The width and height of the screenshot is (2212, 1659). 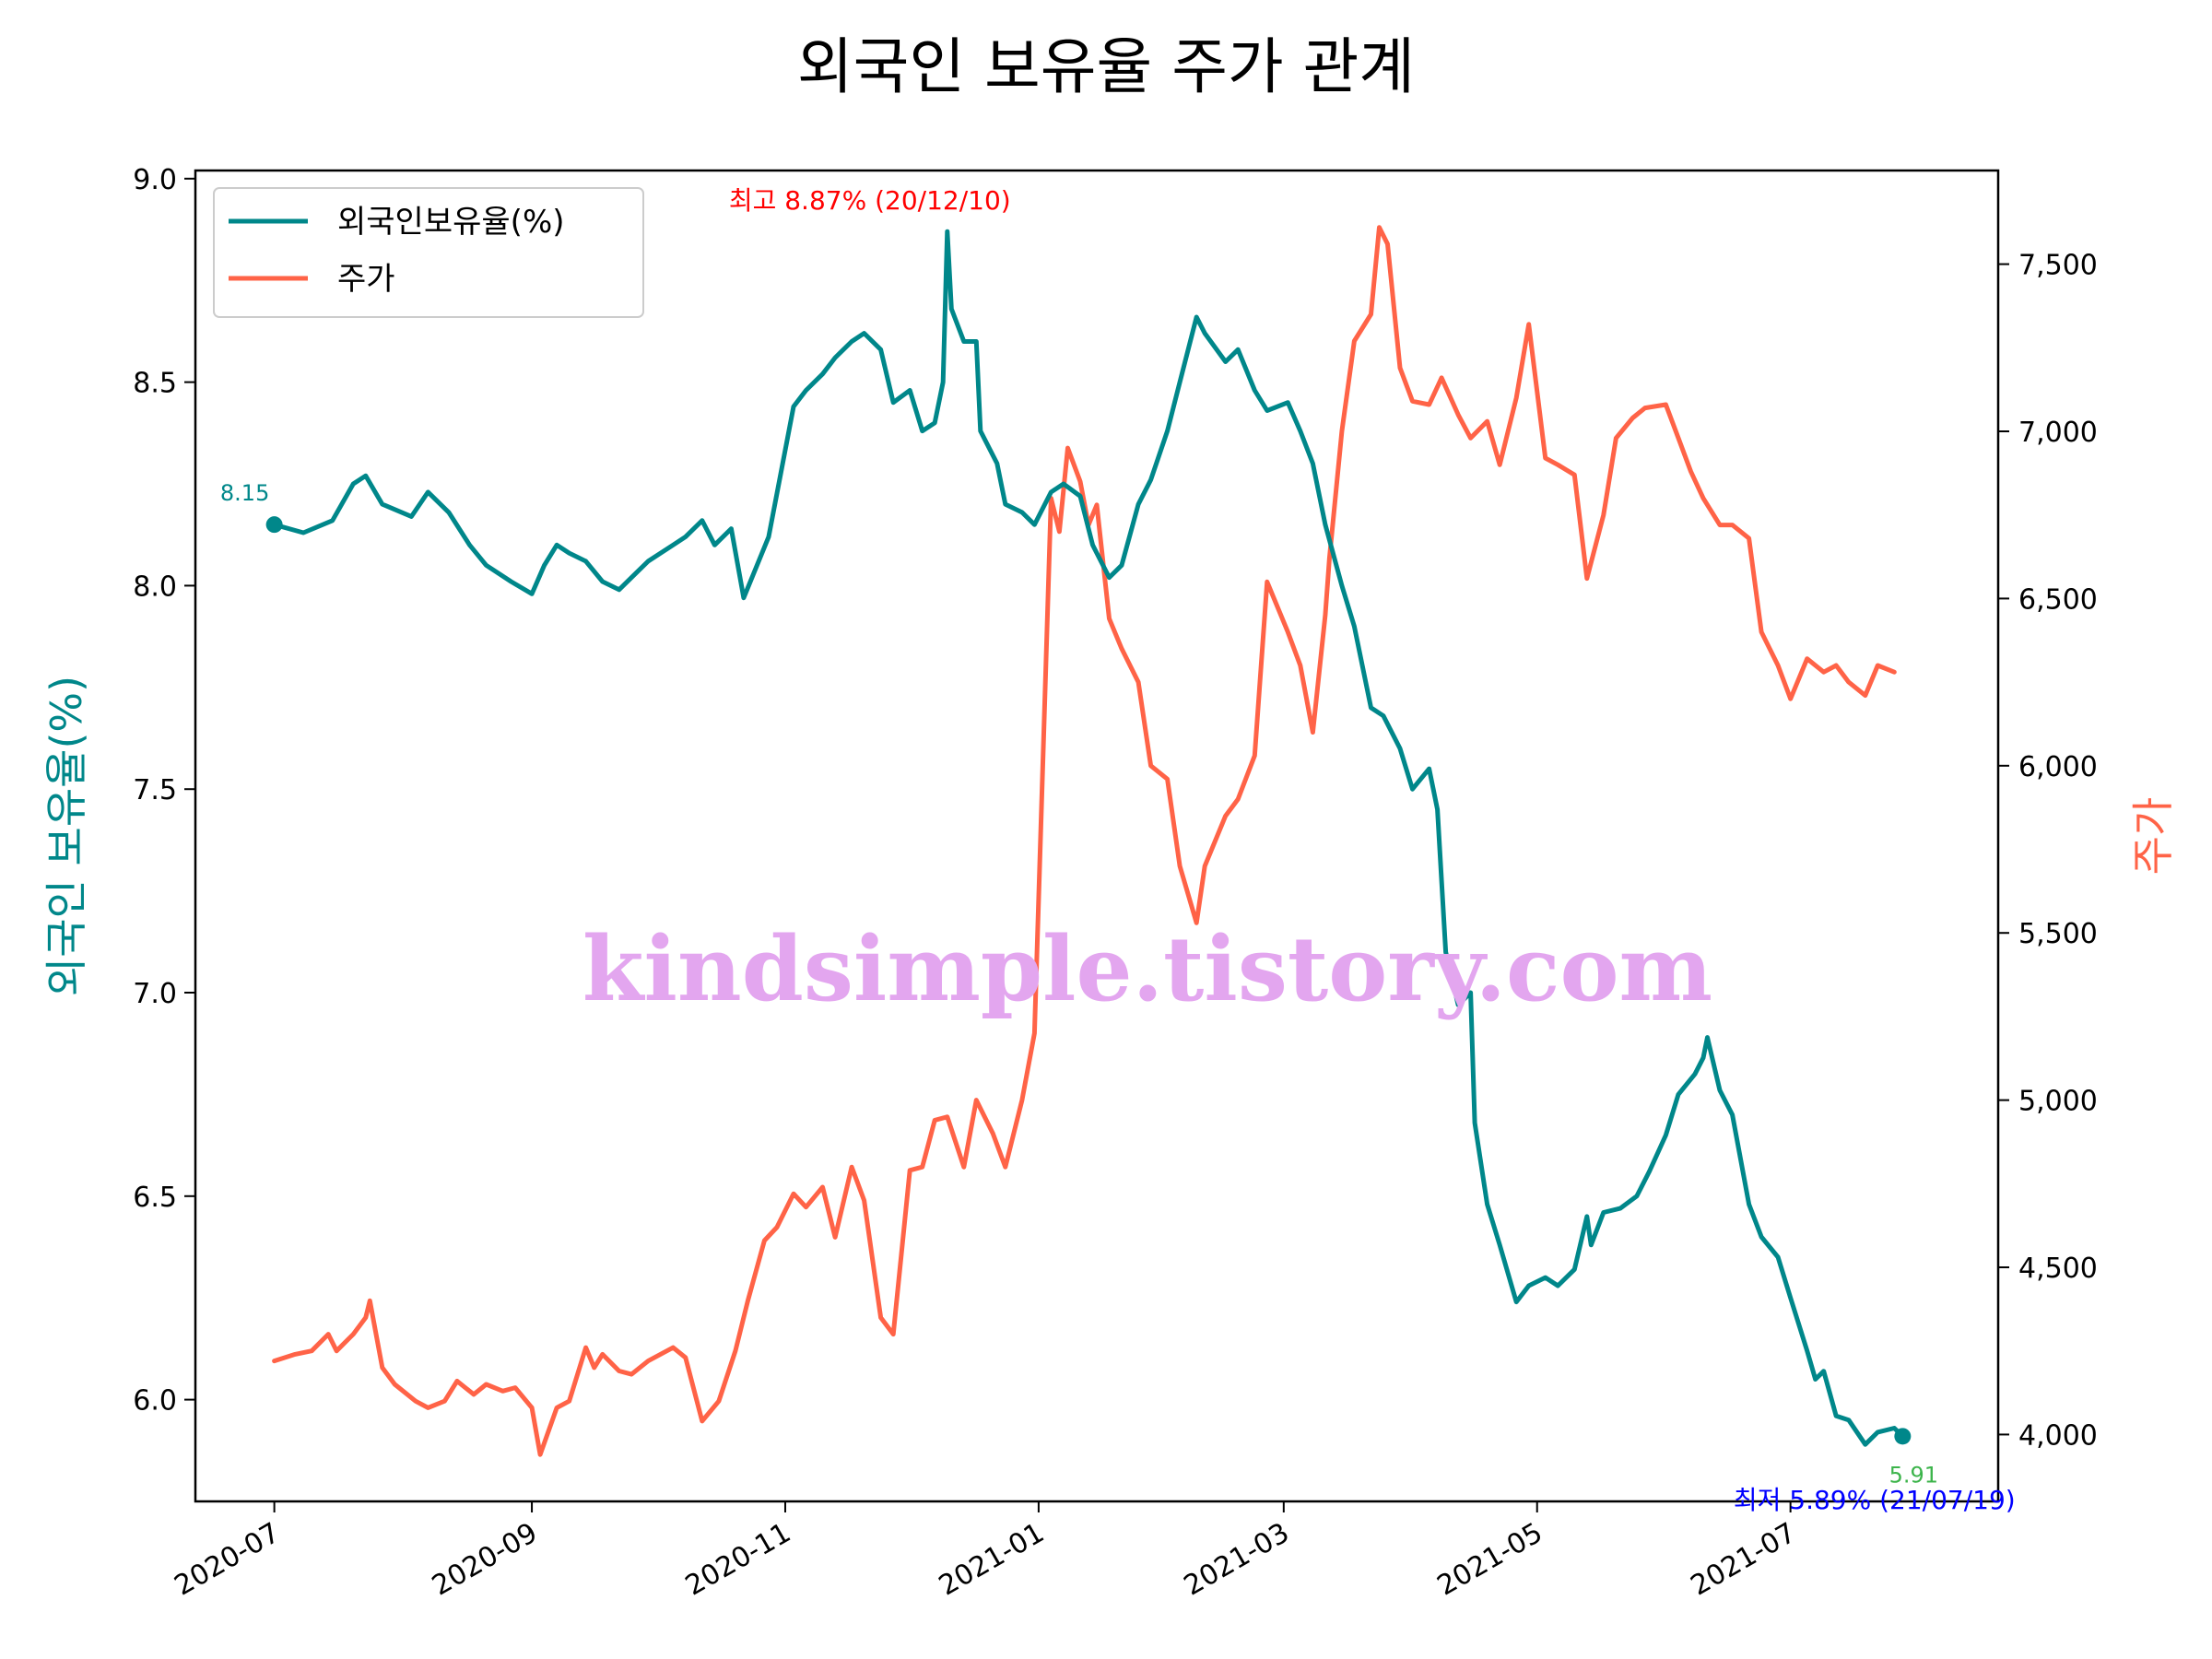 What do you see at coordinates (2058, 1435) in the screenshot?
I see `right-tick-label: 4,000` at bounding box center [2058, 1435].